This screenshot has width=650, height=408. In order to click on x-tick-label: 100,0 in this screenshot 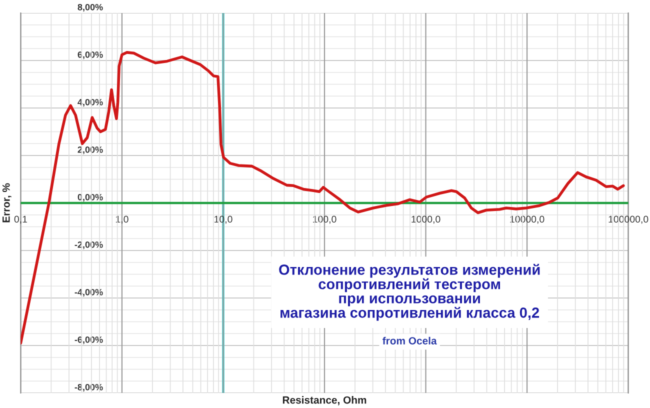, I will do `click(324, 220)`.